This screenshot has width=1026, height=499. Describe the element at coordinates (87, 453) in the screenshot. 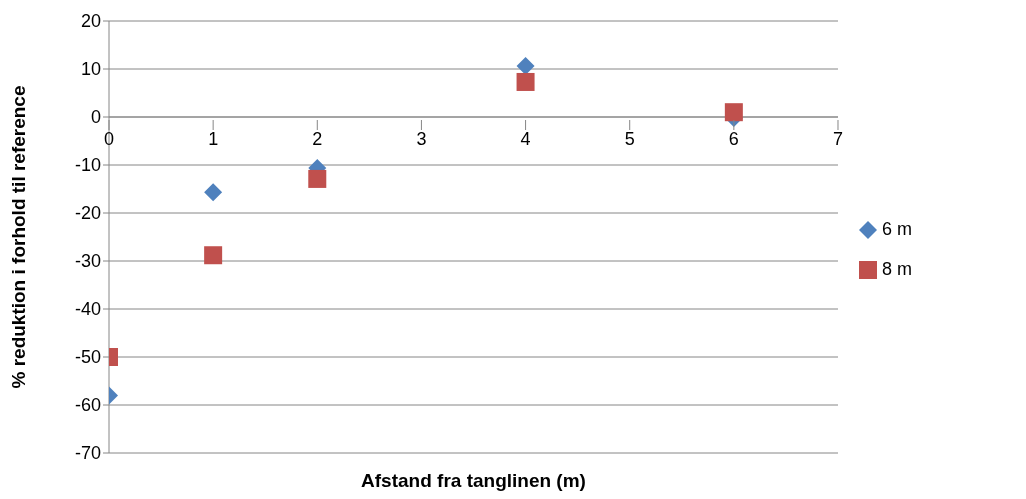

I see `y-tick-label: -70` at that location.